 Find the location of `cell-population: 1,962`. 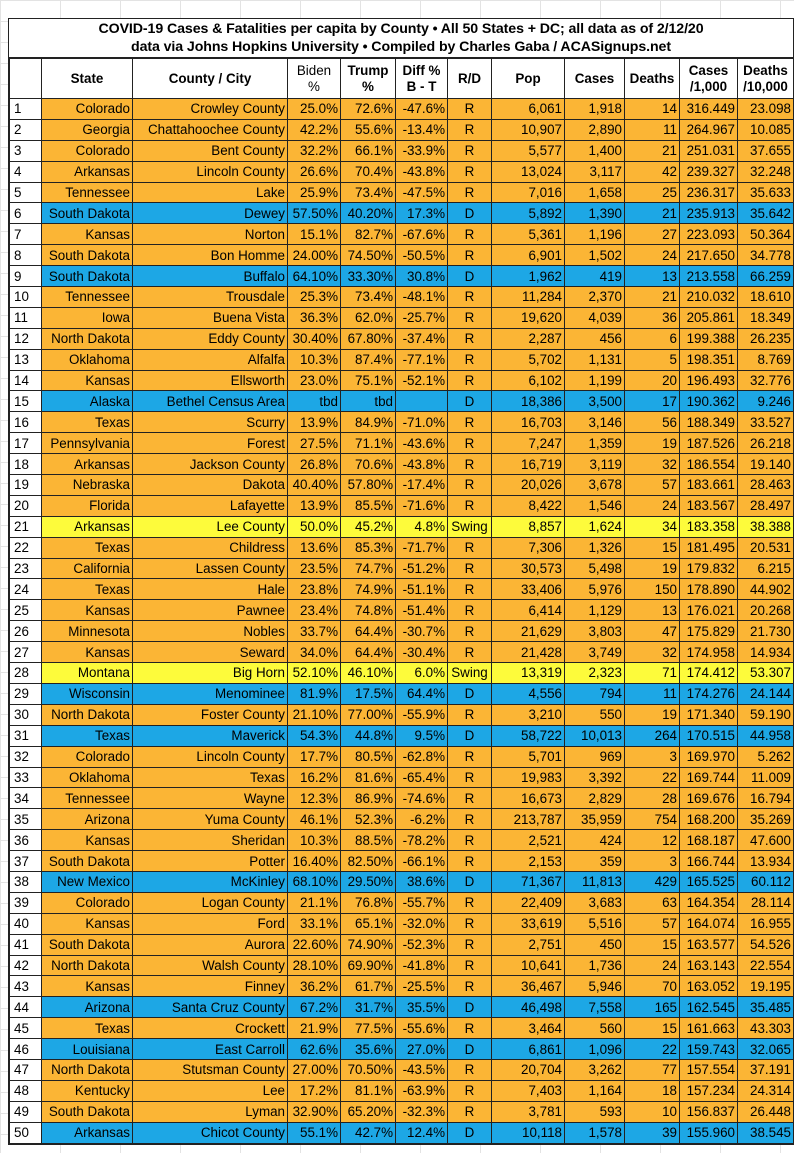

cell-population: 1,962 is located at coordinates (528, 276).